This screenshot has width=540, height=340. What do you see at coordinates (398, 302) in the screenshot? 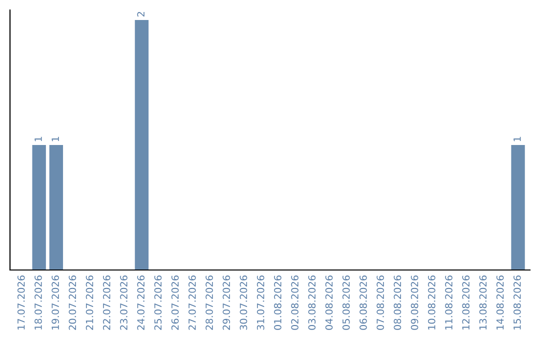
I see `x-tick-label: 08.08.2026` at bounding box center [398, 302].